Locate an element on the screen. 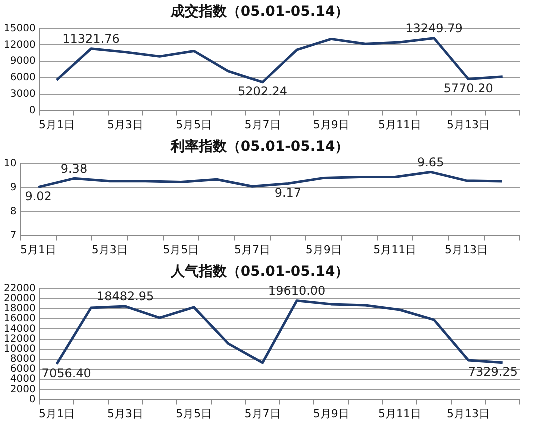 The image size is (534, 424). y-tick-label: 2000 is located at coordinates (23, 390).